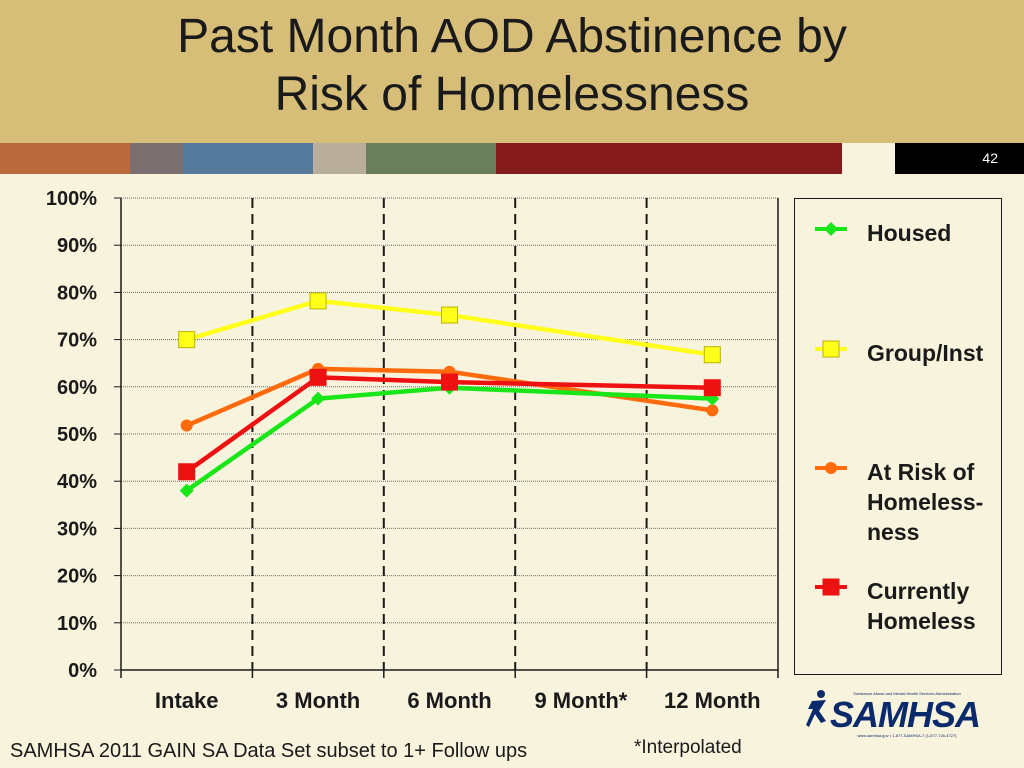  Describe the element at coordinates (77, 341) in the screenshot. I see `y-tick-label: 70%` at that location.